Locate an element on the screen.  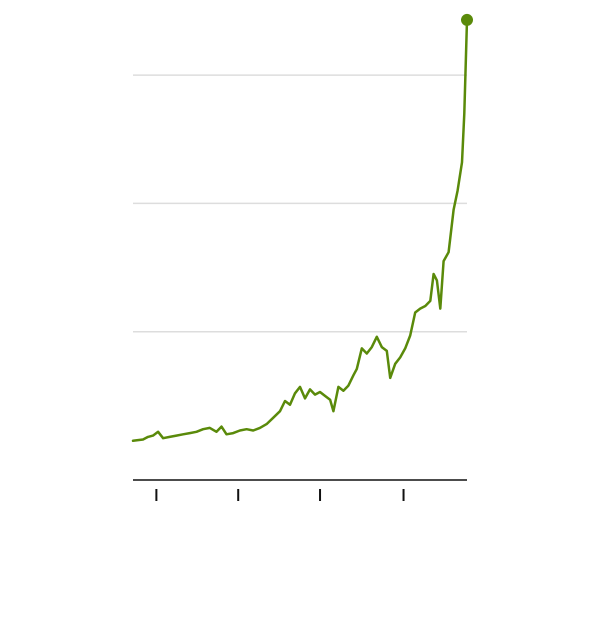
series-end-point is located at coordinates (467, 19).